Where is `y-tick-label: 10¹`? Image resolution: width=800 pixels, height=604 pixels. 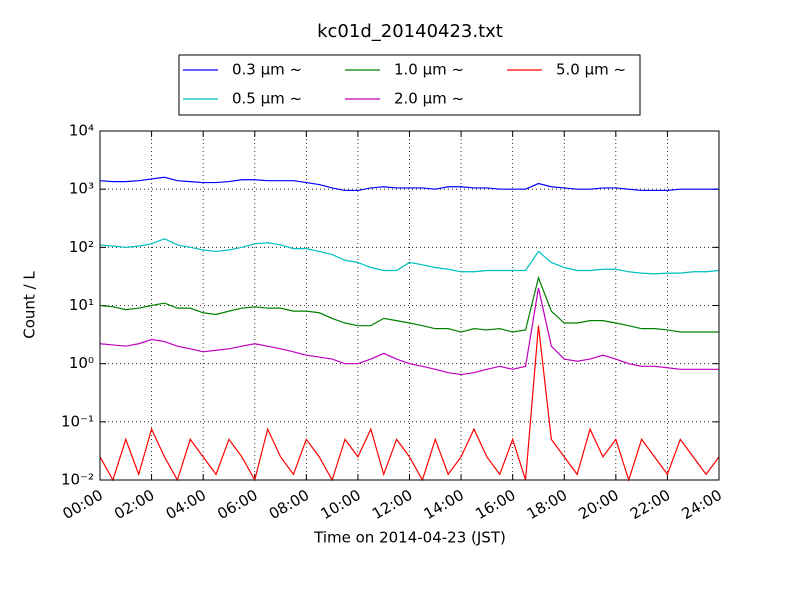
y-tick-label: 10¹ is located at coordinates (81, 305).